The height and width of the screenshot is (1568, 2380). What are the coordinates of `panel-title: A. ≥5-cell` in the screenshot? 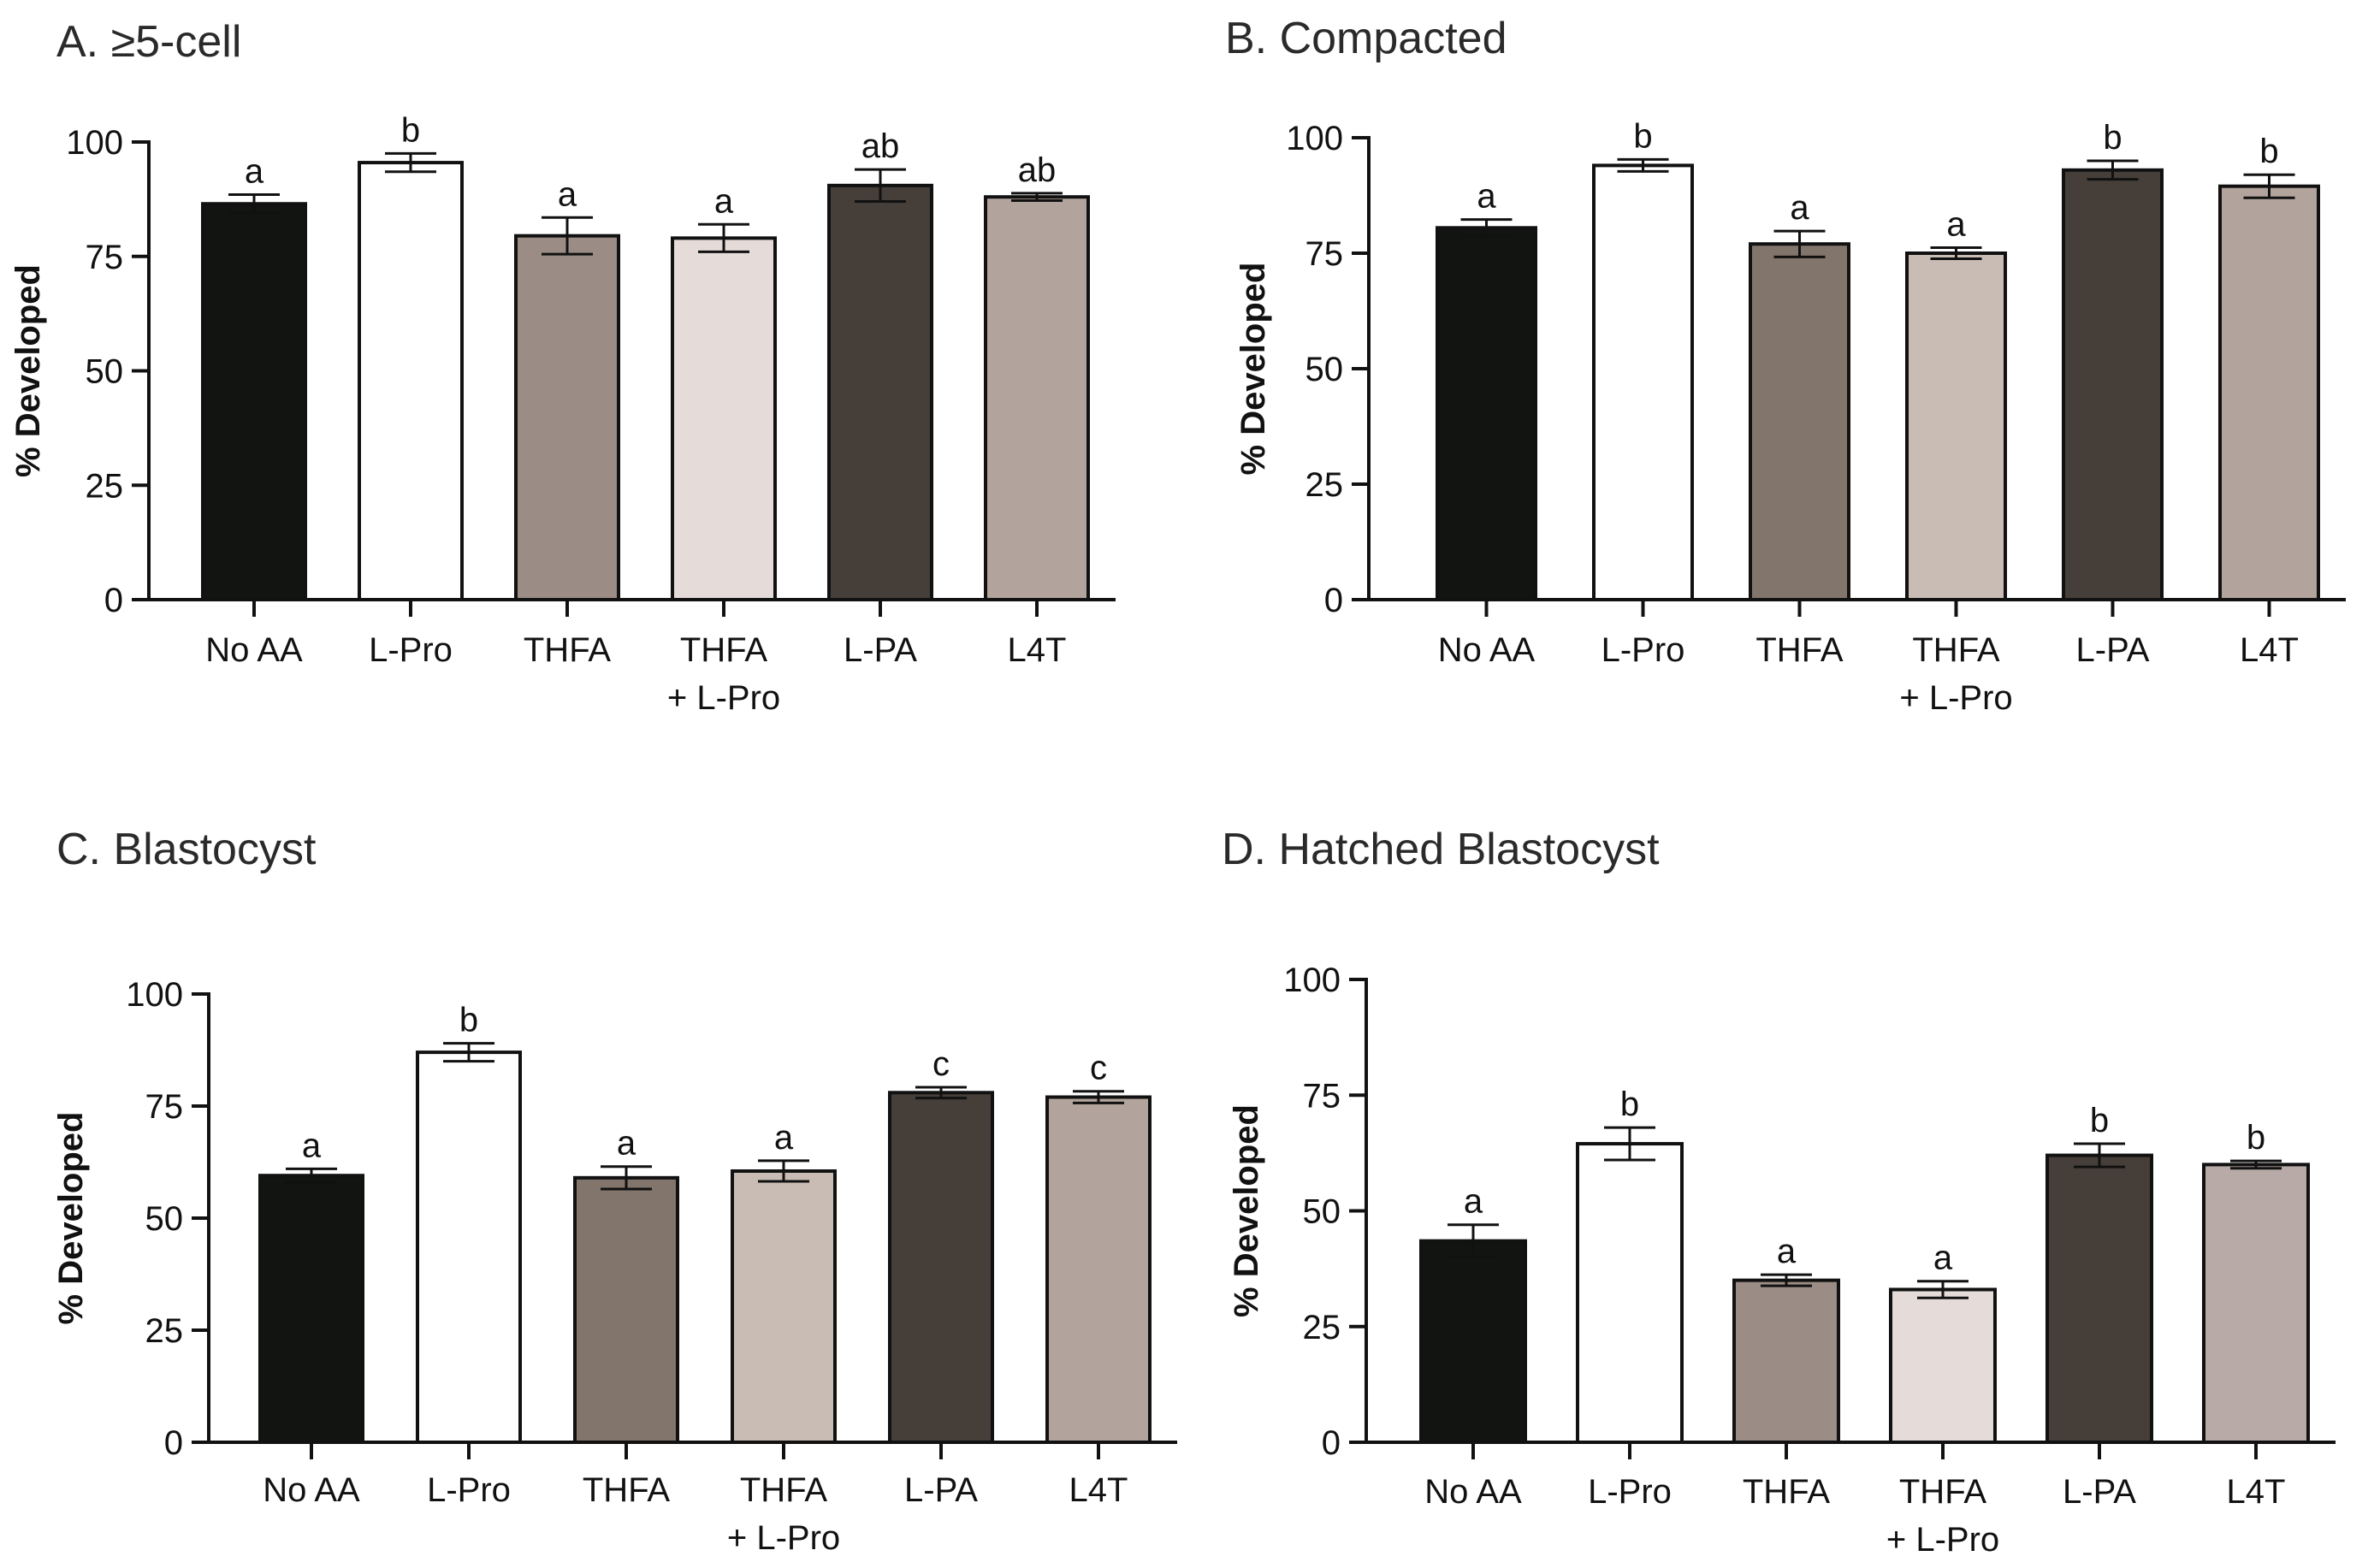 It's located at (148, 42).